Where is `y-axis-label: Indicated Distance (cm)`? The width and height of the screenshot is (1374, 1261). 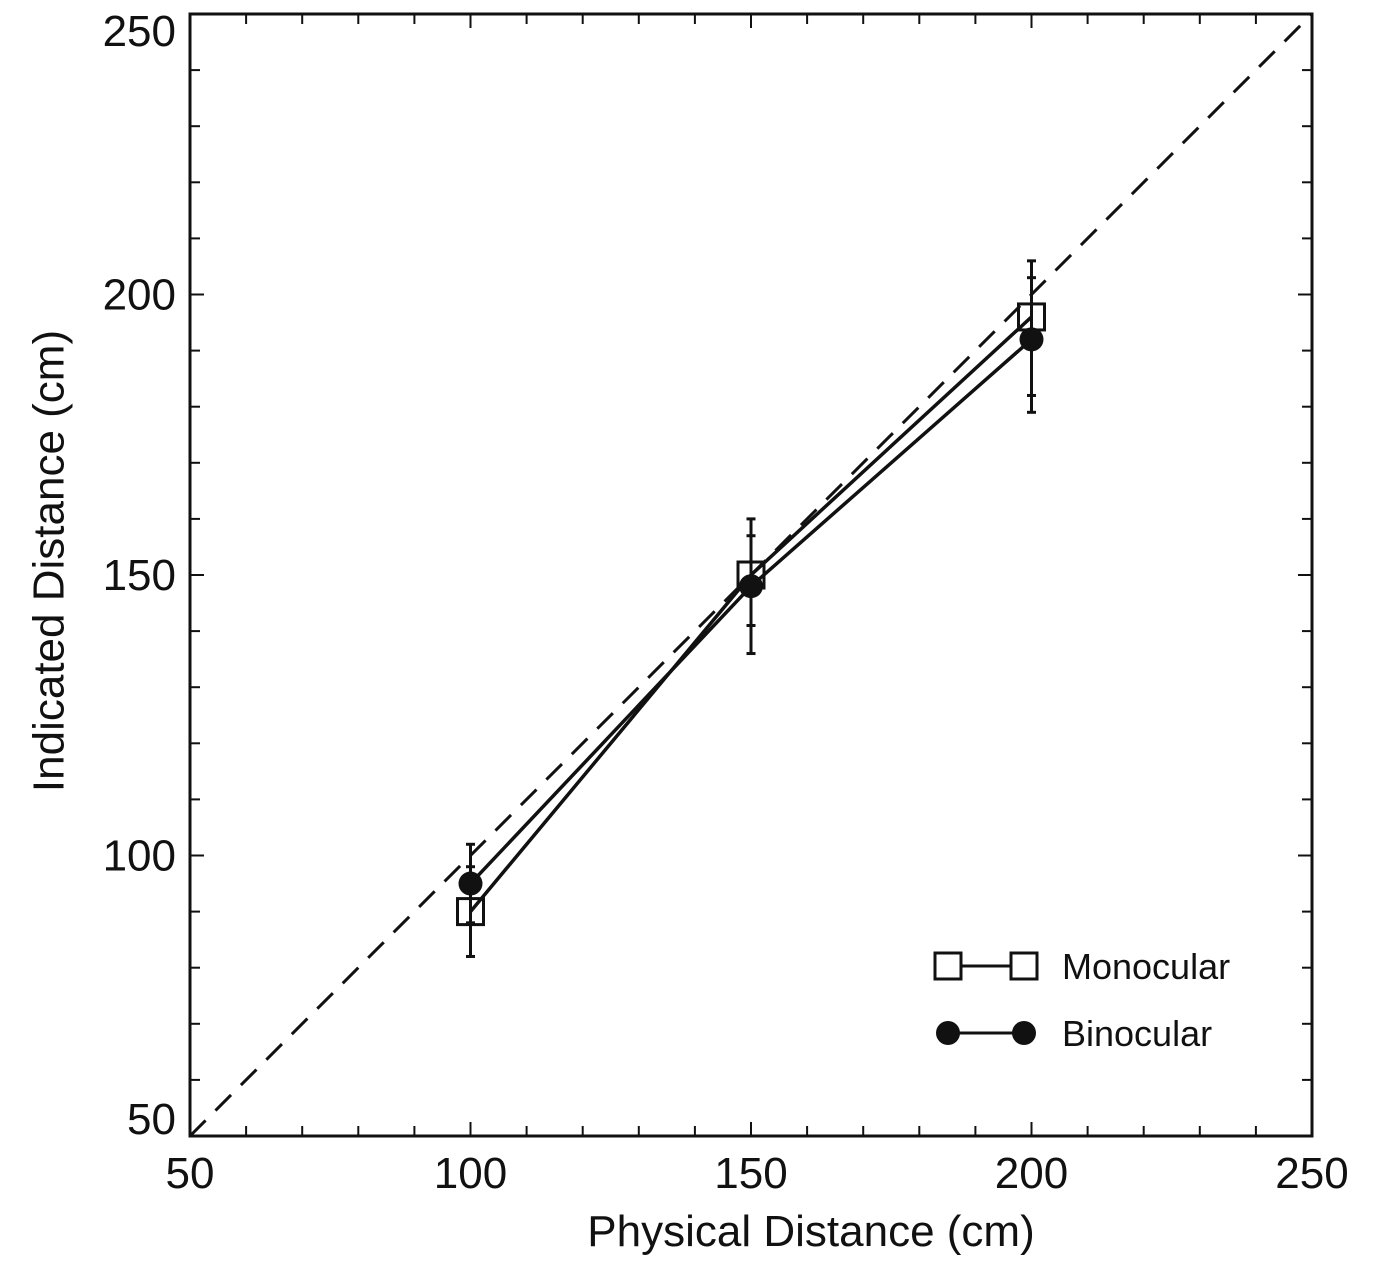 y-axis-label: Indicated Distance (cm) is located at coordinates (49, 561).